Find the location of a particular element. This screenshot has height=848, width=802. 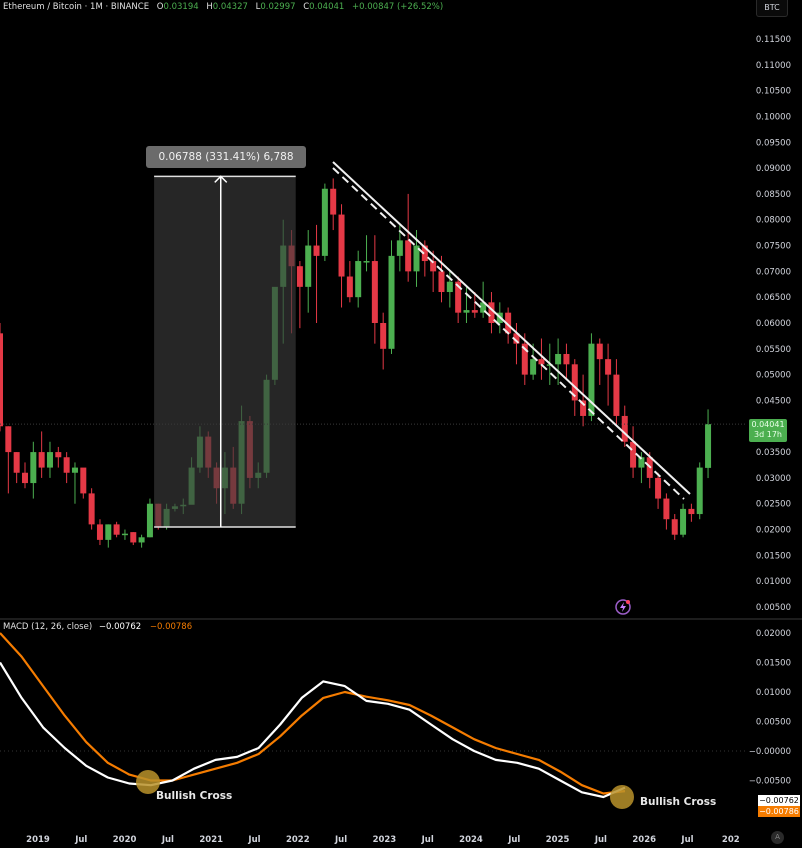

price-tick: 0.05000 is located at coordinates (773, 376).